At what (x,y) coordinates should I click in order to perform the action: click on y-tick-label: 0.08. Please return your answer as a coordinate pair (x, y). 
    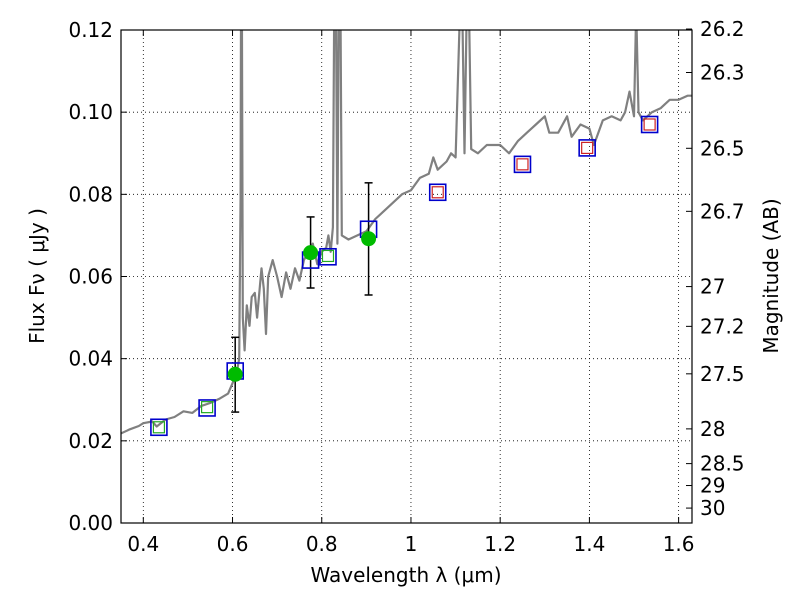
    Looking at the image, I should click on (90, 194).